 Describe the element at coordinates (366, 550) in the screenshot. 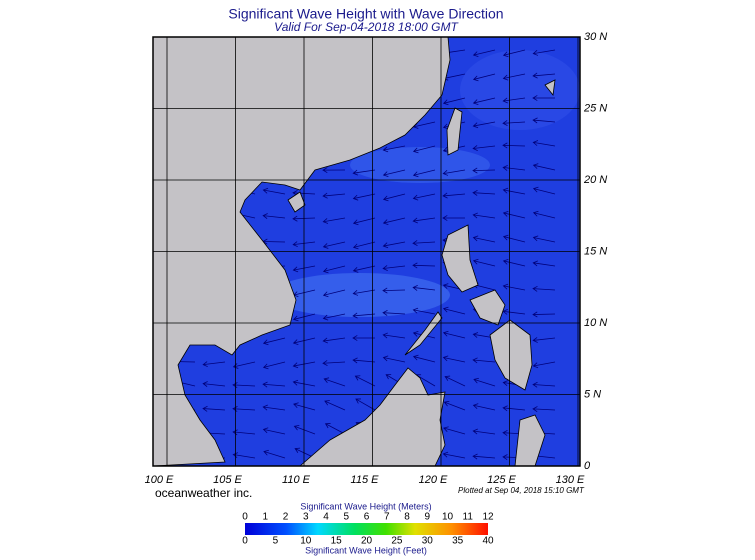

I see `colorbar-title: Significant Wave Height (Feet)` at that location.